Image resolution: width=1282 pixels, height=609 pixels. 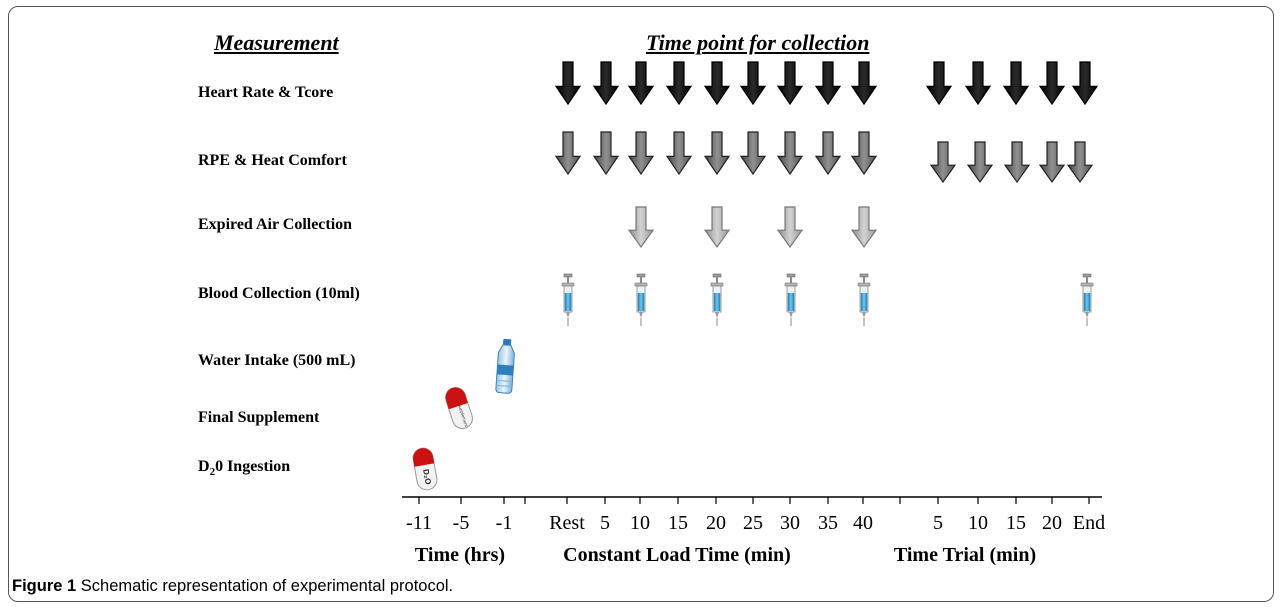 I want to click on supplement-pill-icon: Supplement, so click(x=459, y=408).